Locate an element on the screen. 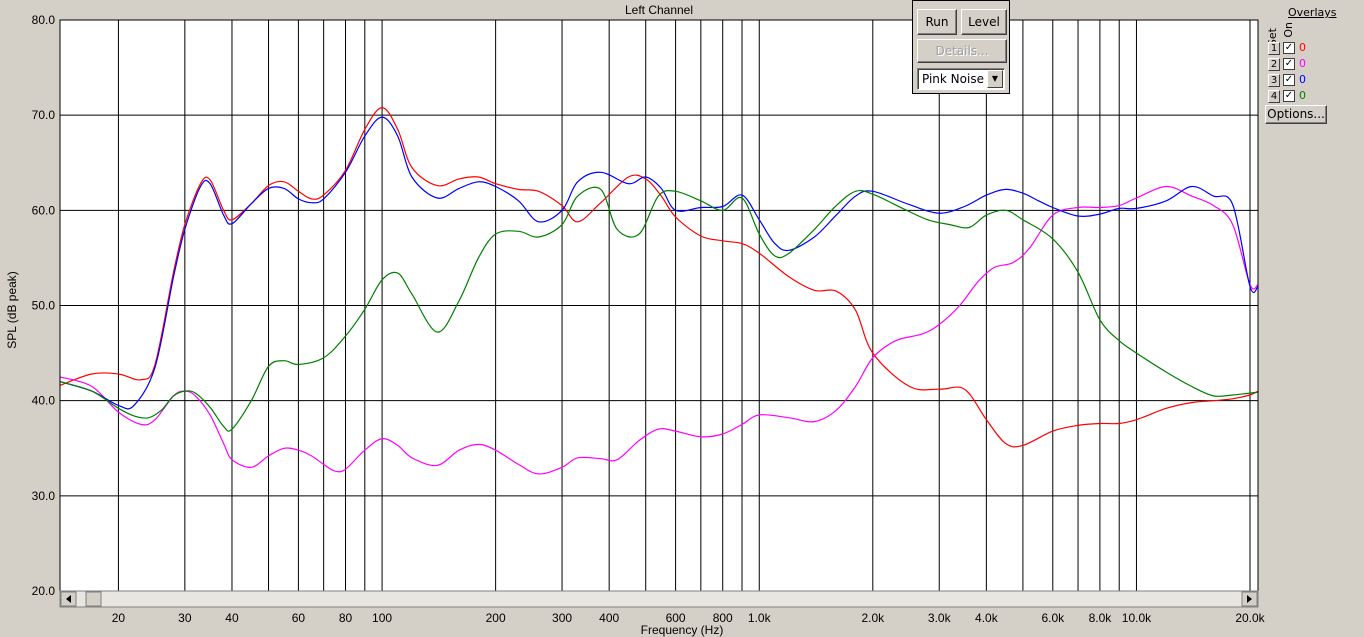  x-tick-label: 4.0k is located at coordinates (987, 618).